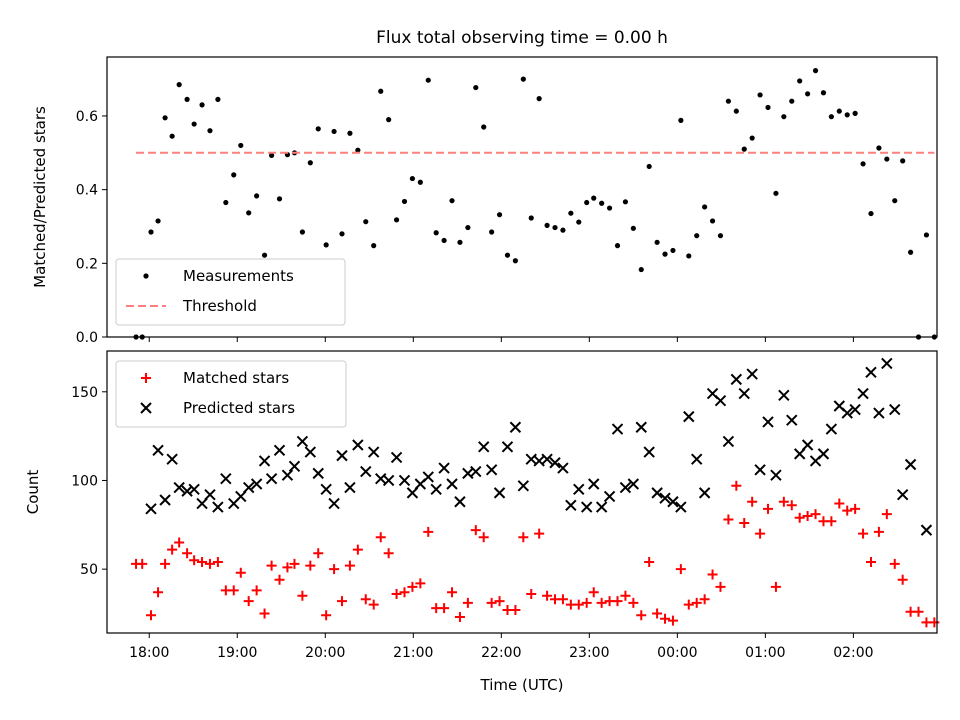 Image resolution: width=960 pixels, height=720 pixels. Describe the element at coordinates (84, 481) in the screenshot. I see `y-tick-label: 100` at that location.